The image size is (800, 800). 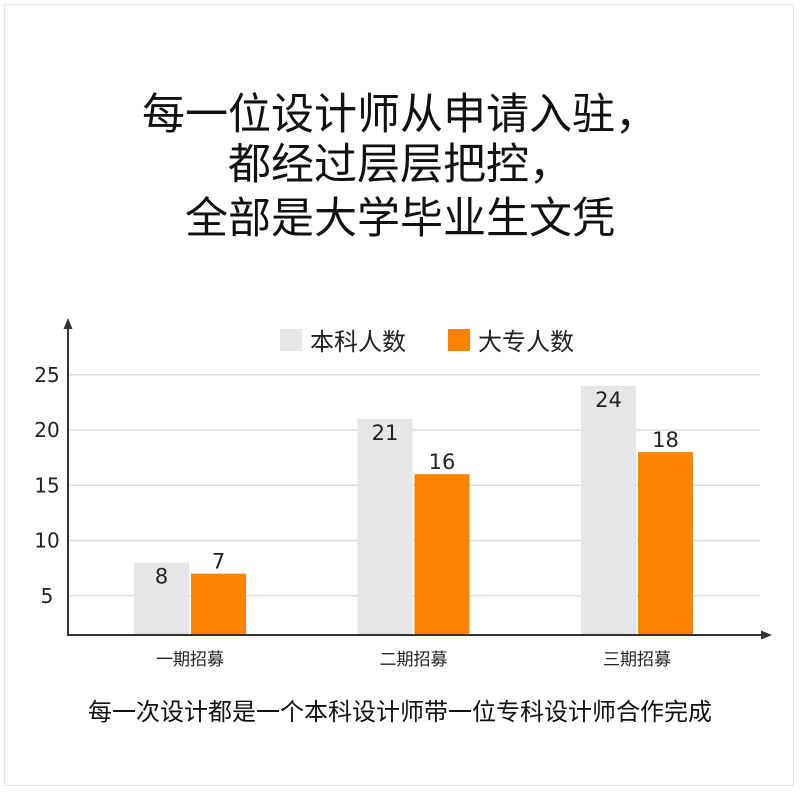 What do you see at coordinates (419, 635) in the screenshot?
I see `x-axis` at bounding box center [419, 635].